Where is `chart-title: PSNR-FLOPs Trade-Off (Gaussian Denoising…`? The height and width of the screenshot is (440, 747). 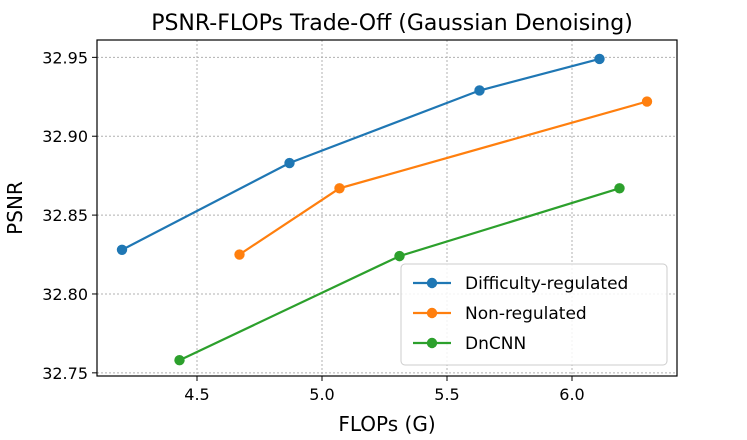 chart-title: PSNR-FLOPs Trade-Off (Gaussian Denoising… is located at coordinates (392, 23).